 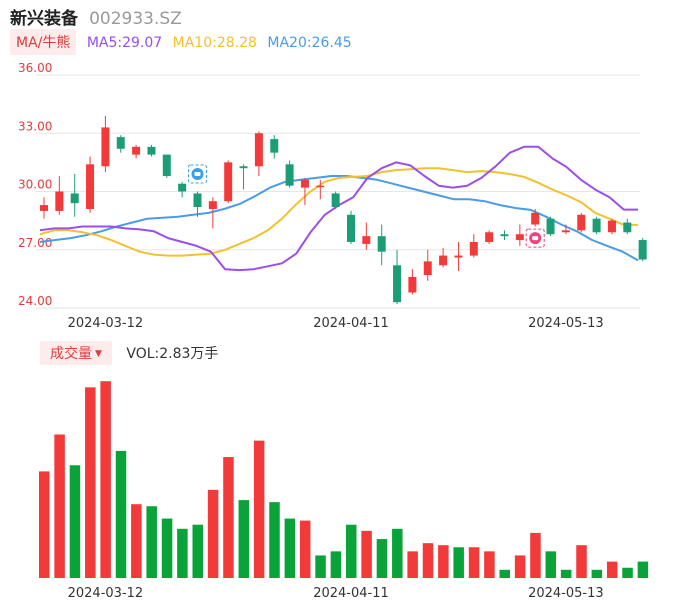 What do you see at coordinates (309, 43) in the screenshot?
I see `ma20-value: MA20:26.45` at bounding box center [309, 43].